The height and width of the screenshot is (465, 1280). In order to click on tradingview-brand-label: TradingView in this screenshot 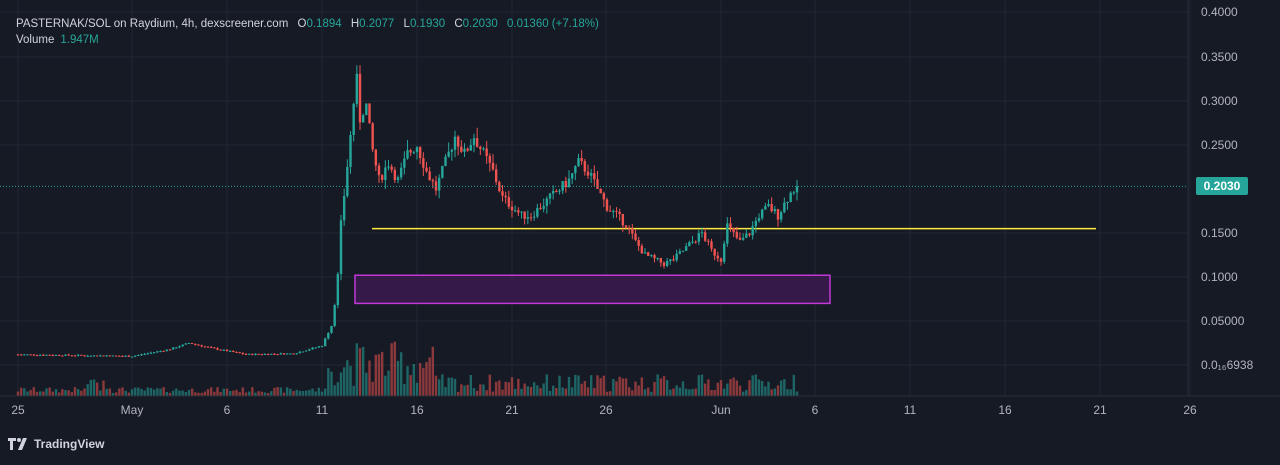, I will do `click(69, 444)`.